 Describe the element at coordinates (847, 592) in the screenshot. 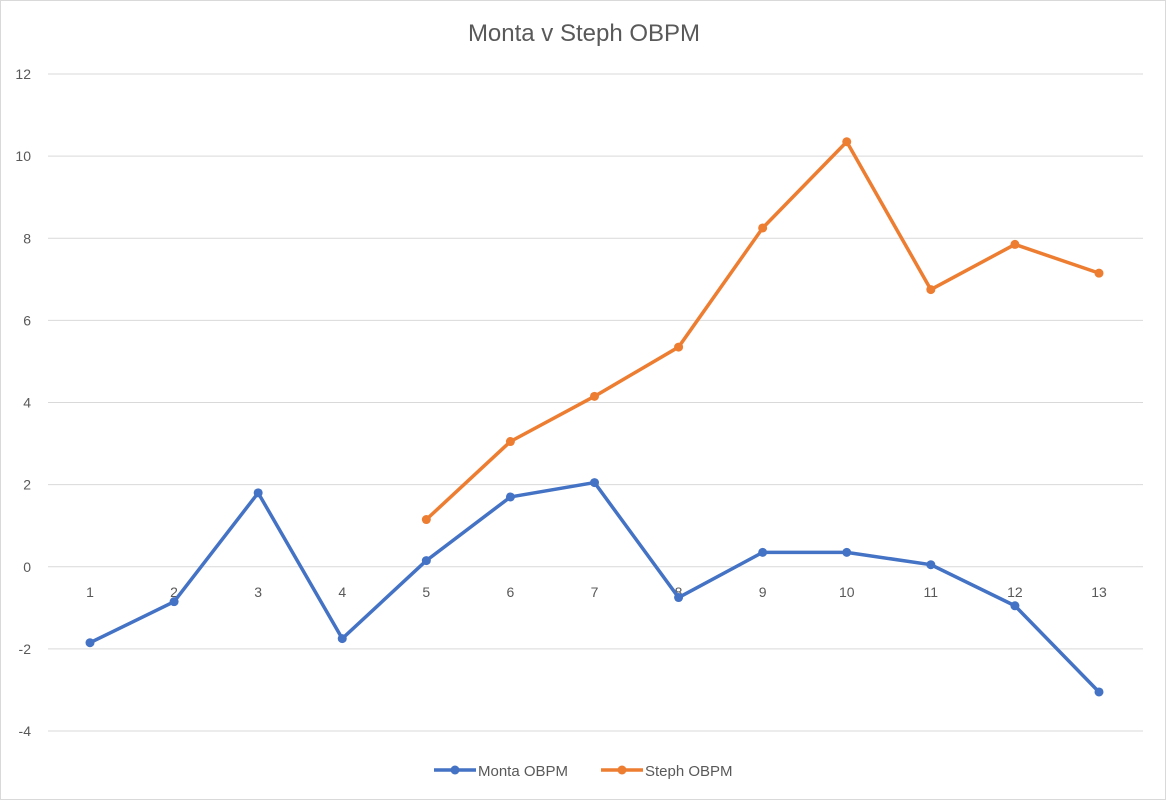

I see `x-tick-label: 10` at that location.